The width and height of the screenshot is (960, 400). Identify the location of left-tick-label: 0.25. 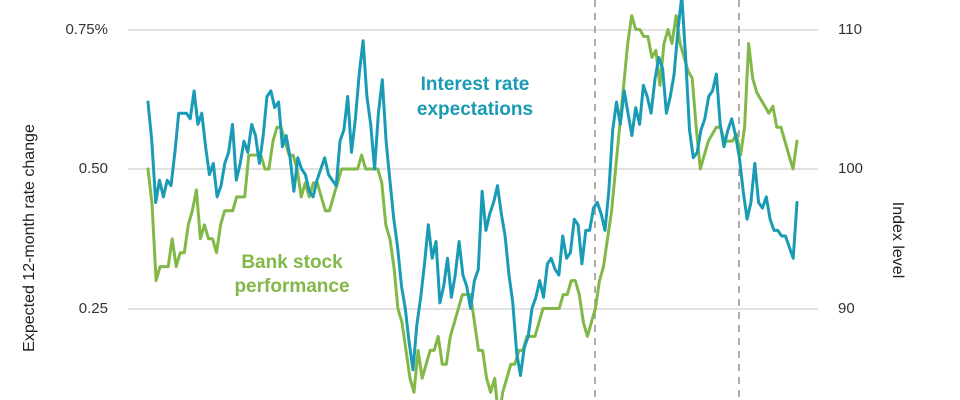
(93, 308).